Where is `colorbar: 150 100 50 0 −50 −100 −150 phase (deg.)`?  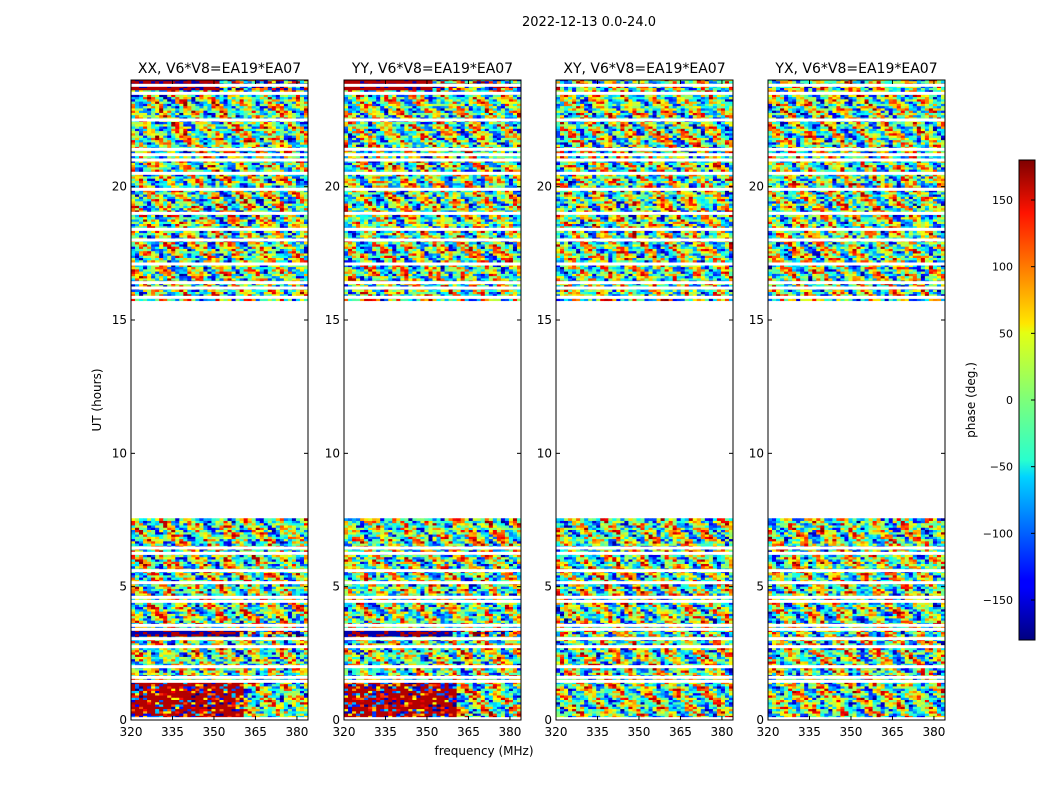
colorbar: 150 100 50 0 −50 −100 −150 phase (deg.) is located at coordinates (1000, 400).